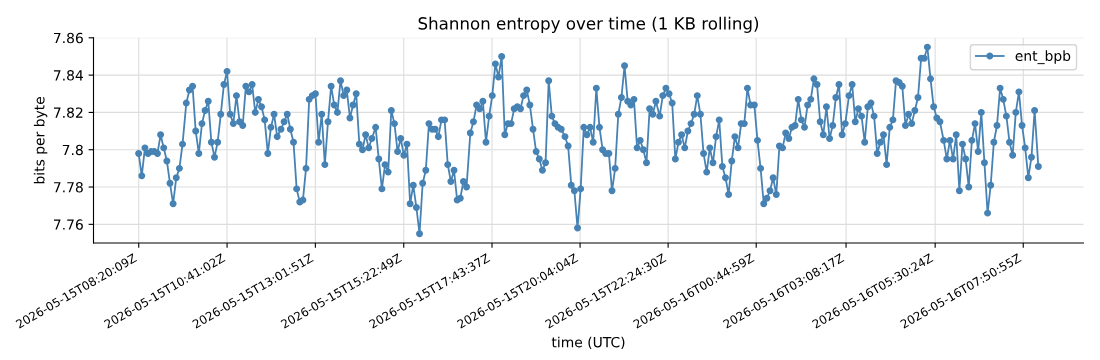 The image size is (1100, 360). I want to click on y-tick-label: 7.82, so click(68, 112).